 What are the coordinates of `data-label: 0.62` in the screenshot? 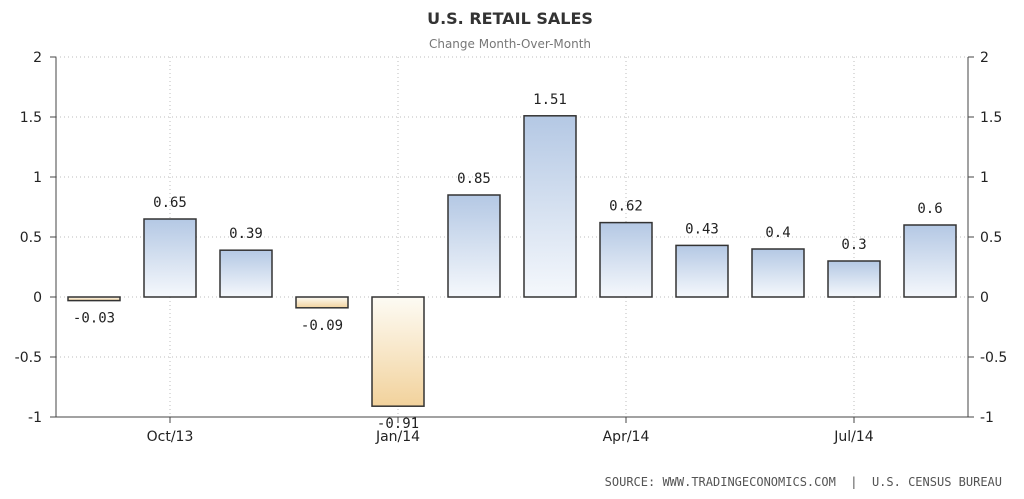 It's located at (626, 207).